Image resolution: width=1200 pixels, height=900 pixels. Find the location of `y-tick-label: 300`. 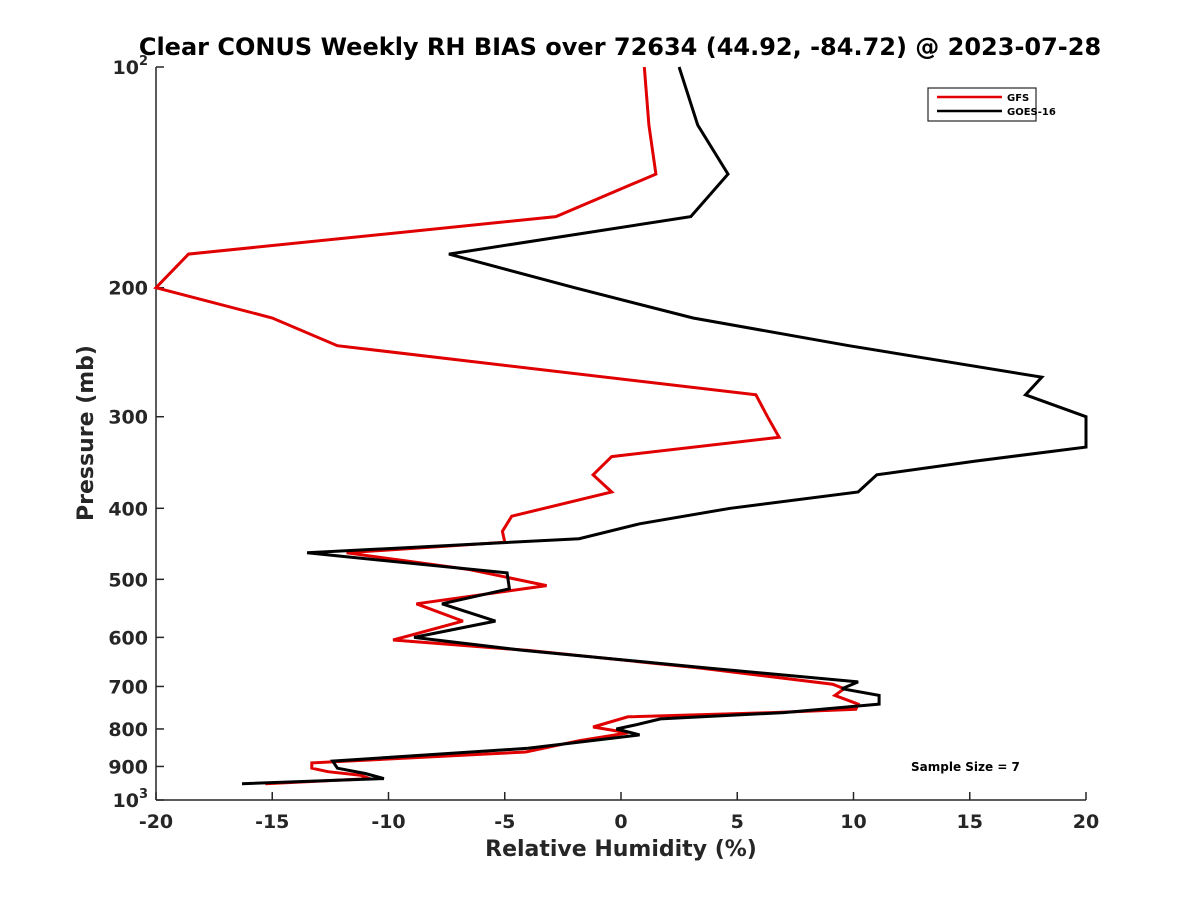

y-tick-label: 300 is located at coordinates (128, 418).